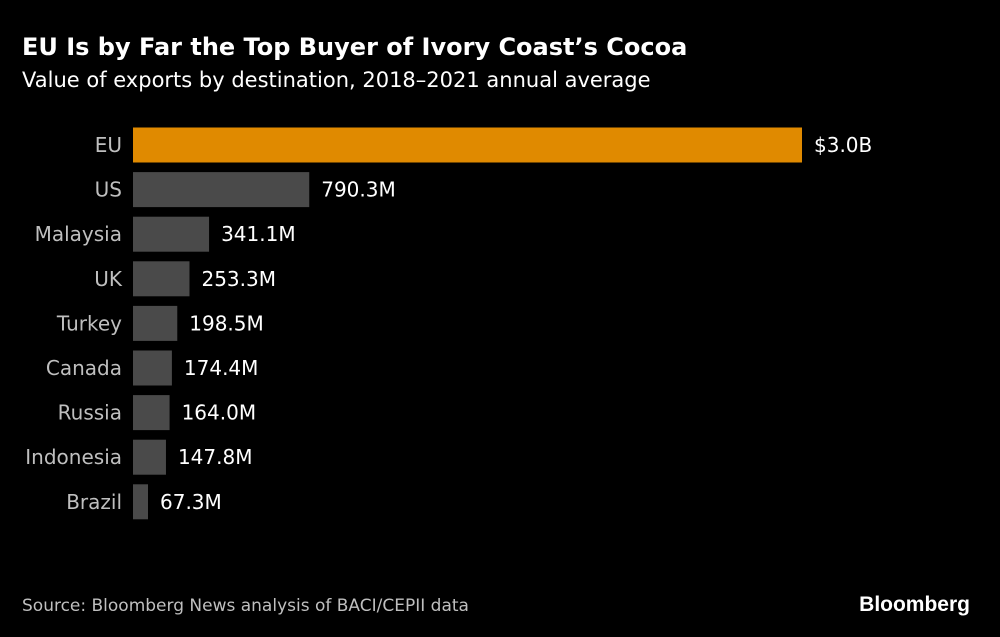 The image size is (1000, 637). Describe the element at coordinates (155, 323) in the screenshot. I see `bar-turkey` at that location.